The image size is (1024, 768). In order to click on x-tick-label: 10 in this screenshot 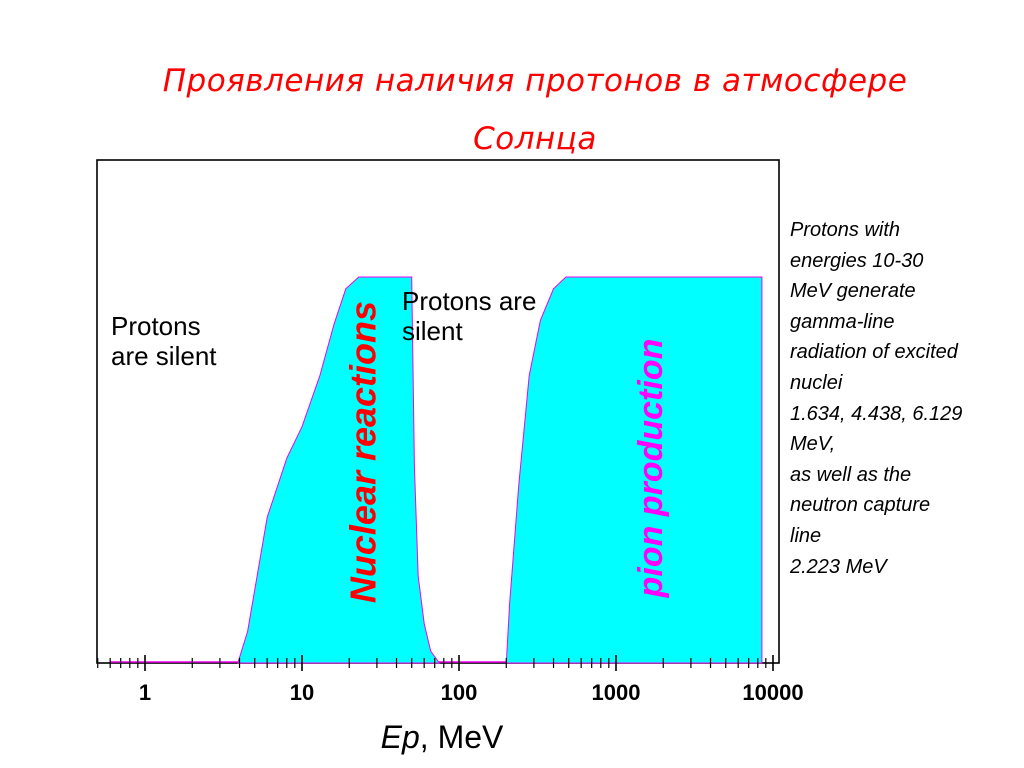, I will do `click(302, 692)`.